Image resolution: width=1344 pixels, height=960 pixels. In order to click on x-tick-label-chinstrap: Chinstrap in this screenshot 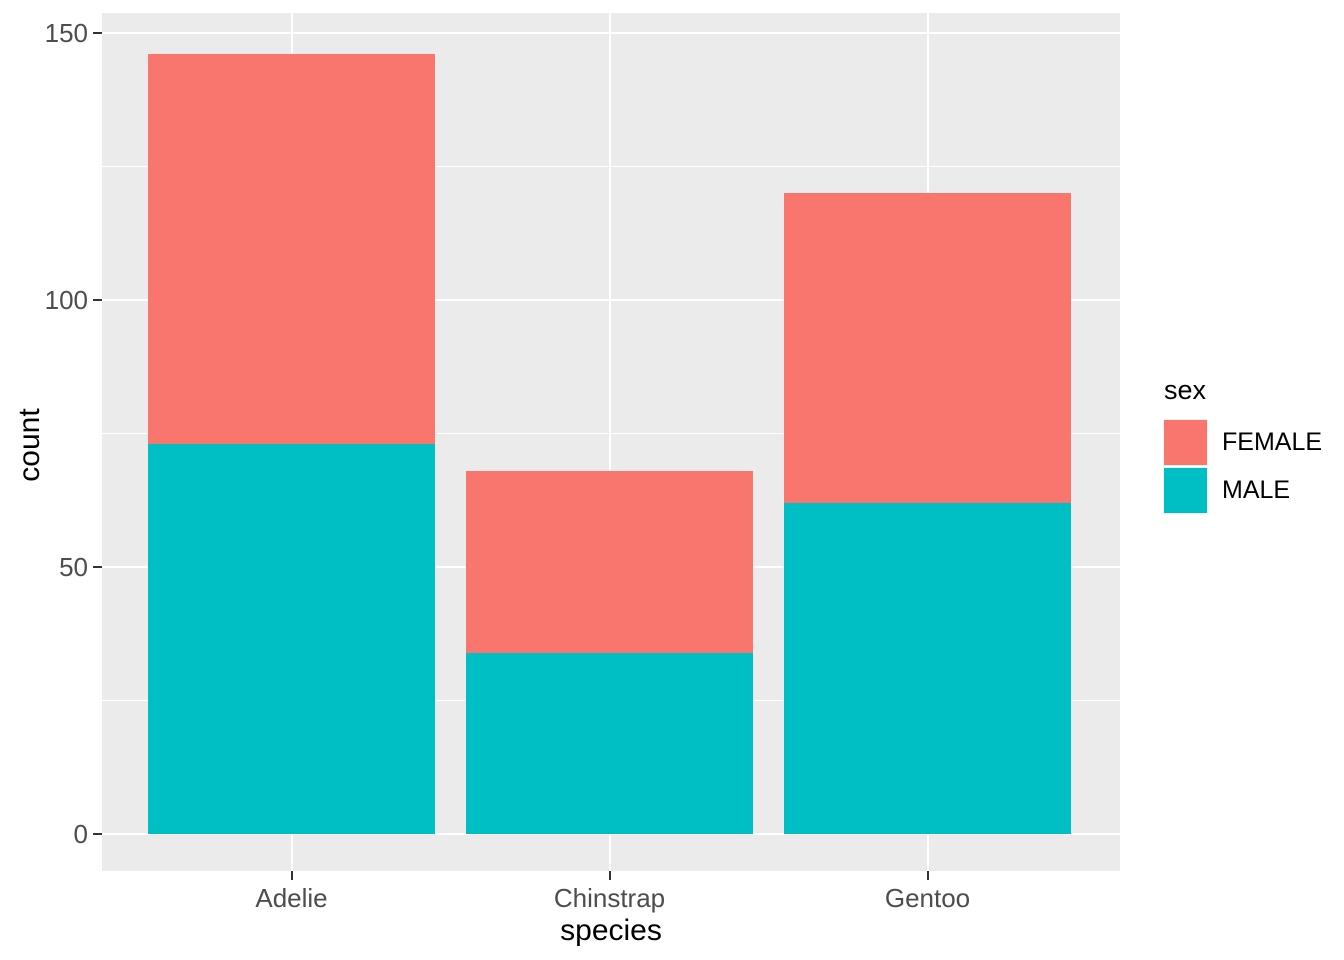, I will do `click(609, 898)`.